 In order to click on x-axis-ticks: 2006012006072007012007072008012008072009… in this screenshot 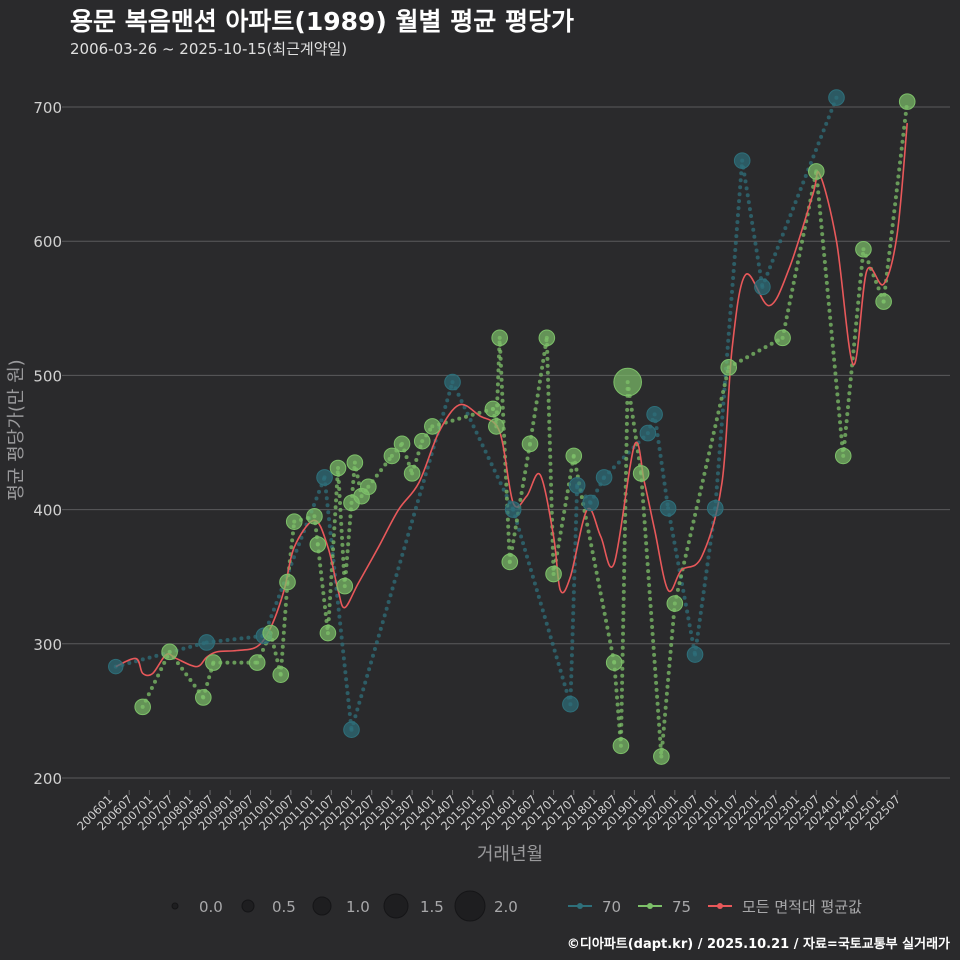, I will do `click(488, 811)`.